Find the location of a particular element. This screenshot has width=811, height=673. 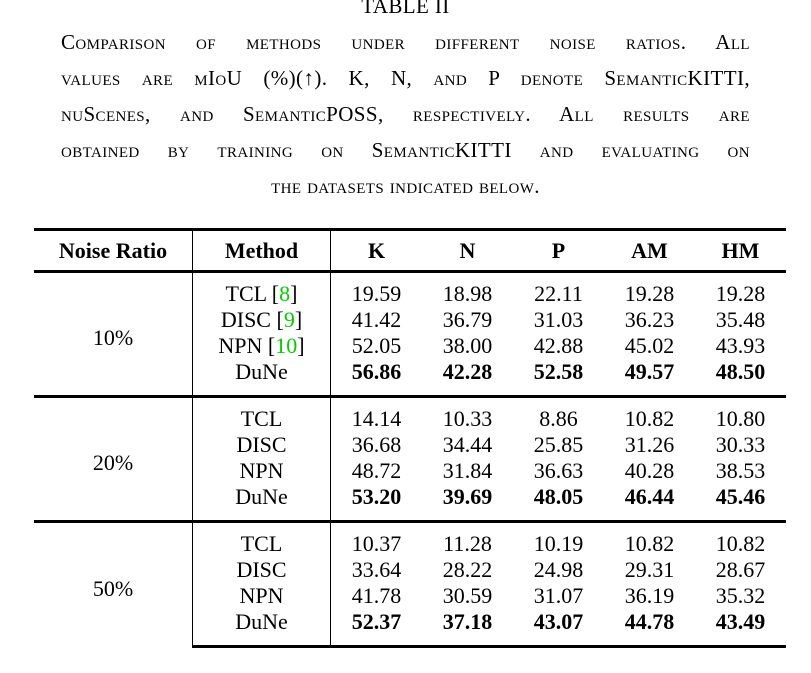

value-cell: 48.05 is located at coordinates (558, 496).